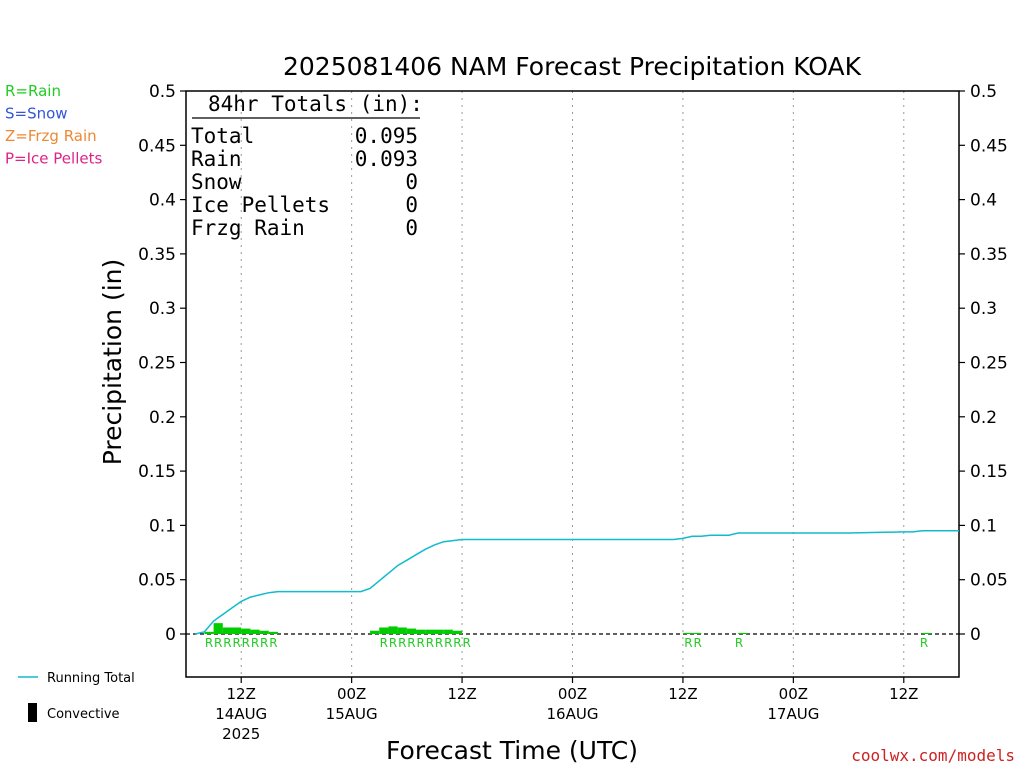 This screenshot has height=768, width=1024. I want to click on totals-row-label: Snow, so click(216, 182).